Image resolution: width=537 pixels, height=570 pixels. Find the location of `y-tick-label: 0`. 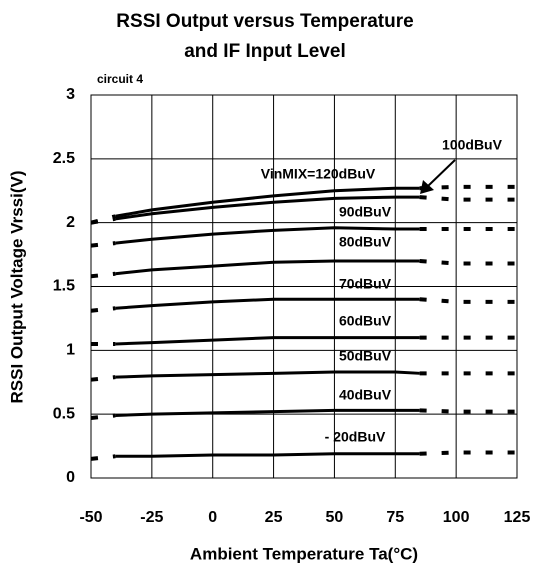

y-tick-label: 0 is located at coordinates (70, 477).